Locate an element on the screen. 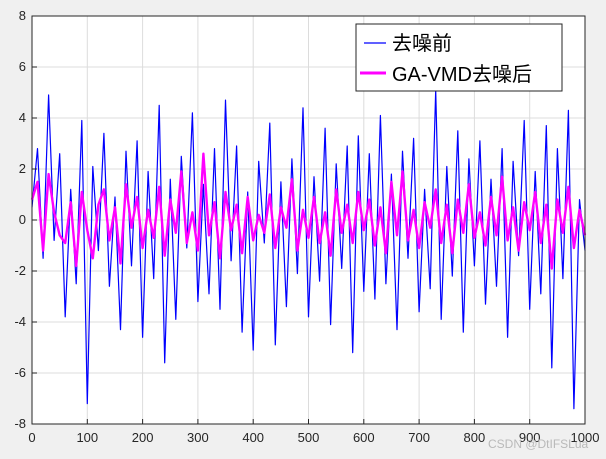 The image size is (606, 459). x-tick-label: 1000 is located at coordinates (585, 437).